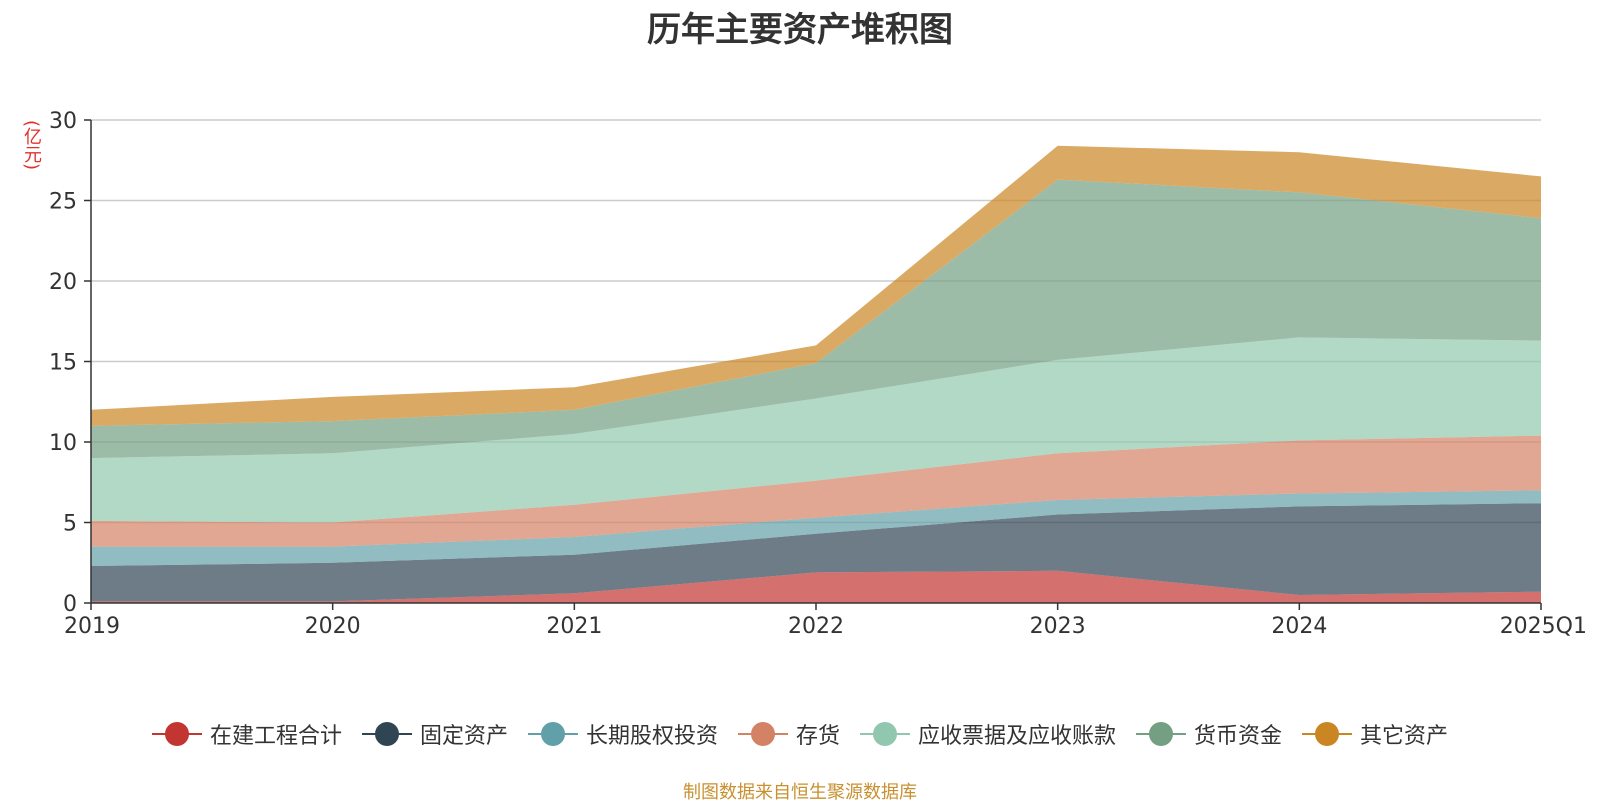 The height and width of the screenshot is (804, 1600). What do you see at coordinates (1543, 626) in the screenshot?
I see `x-tick-label: 2025Q1` at bounding box center [1543, 626].